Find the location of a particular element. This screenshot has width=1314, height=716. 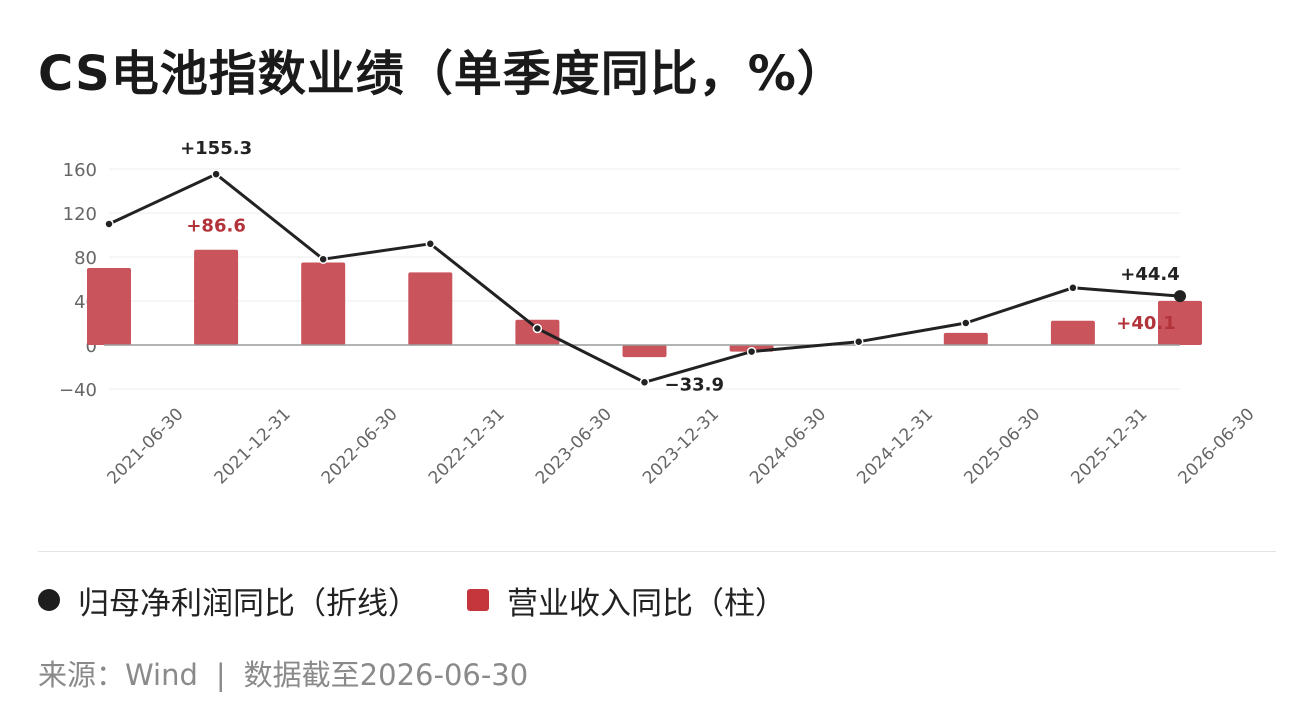

divider is located at coordinates (657, 551).